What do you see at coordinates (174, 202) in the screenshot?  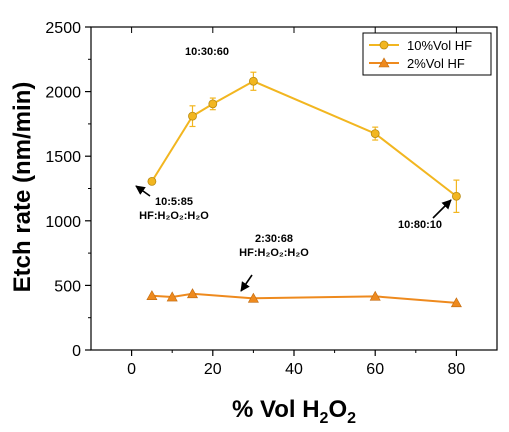 I see `annotation-line: 10:5:85` at bounding box center [174, 202].